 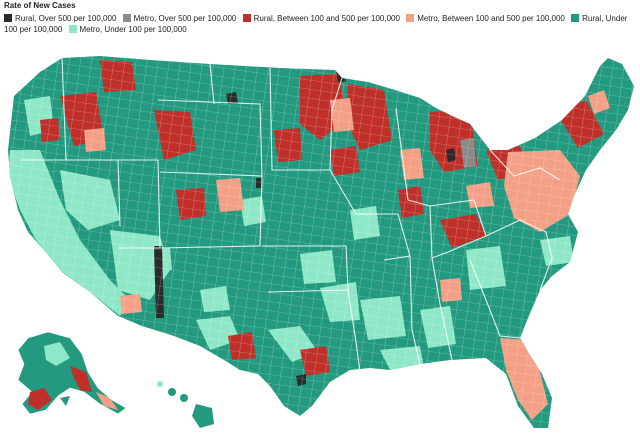 I want to click on hawaii, so click(x=185, y=404).